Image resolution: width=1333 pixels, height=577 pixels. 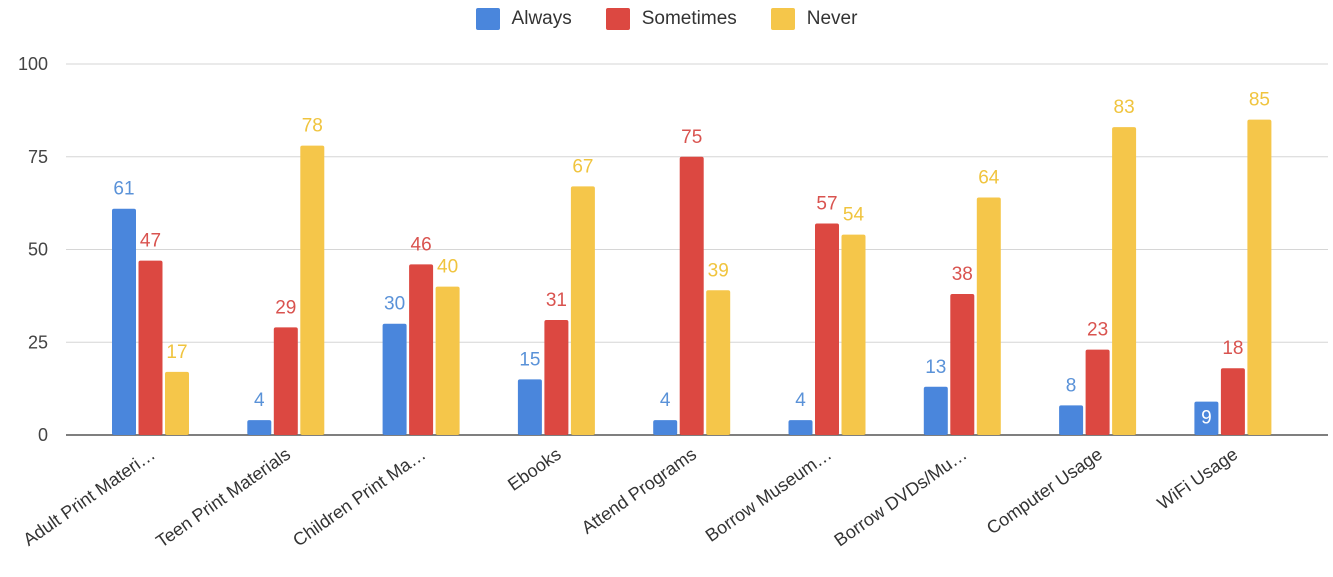 What do you see at coordinates (962, 274) in the screenshot?
I see `data-label: 38` at bounding box center [962, 274].